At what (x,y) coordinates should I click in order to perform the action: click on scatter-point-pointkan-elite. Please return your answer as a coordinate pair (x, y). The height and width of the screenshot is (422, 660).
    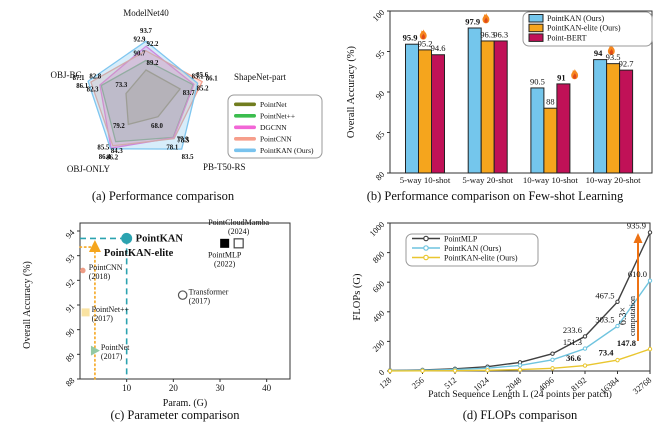
    Looking at the image, I should click on (94, 246).